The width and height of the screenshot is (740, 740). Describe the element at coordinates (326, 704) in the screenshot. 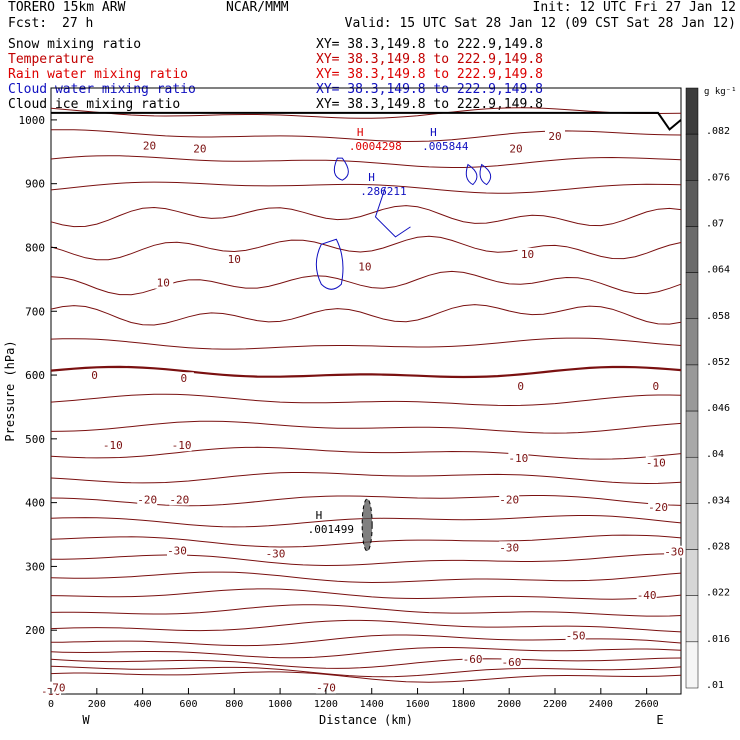

I see `x-tick-label-6: 1200` at that location.